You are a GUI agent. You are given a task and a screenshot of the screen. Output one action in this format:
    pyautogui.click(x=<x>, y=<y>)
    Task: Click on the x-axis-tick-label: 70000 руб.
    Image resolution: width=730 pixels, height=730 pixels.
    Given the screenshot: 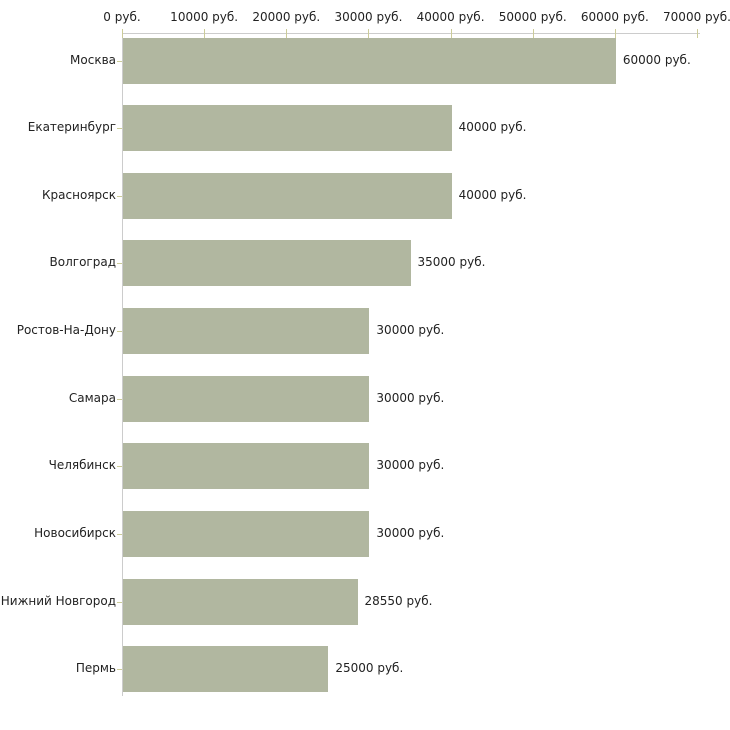 What is the action you would take?
    pyautogui.click(x=696, y=17)
    